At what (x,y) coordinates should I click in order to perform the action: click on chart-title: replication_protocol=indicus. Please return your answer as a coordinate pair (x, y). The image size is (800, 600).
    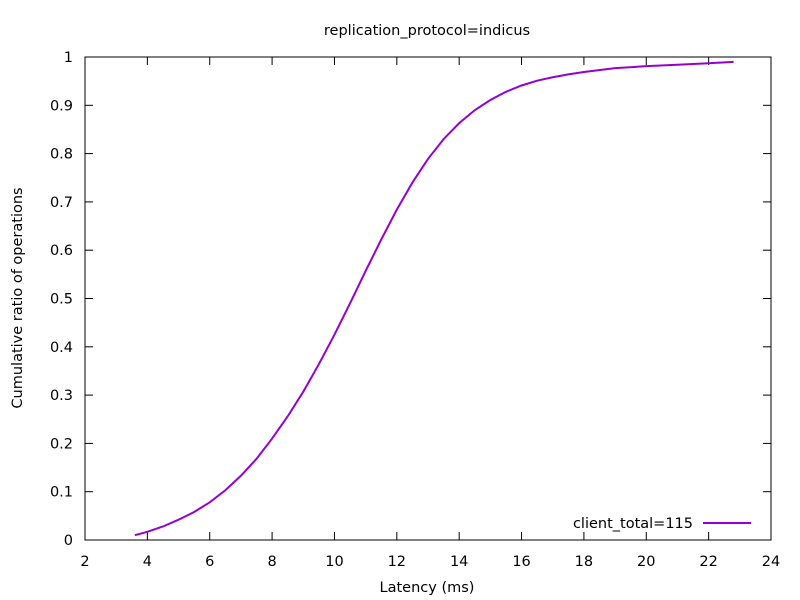
    Looking at the image, I should click on (427, 31).